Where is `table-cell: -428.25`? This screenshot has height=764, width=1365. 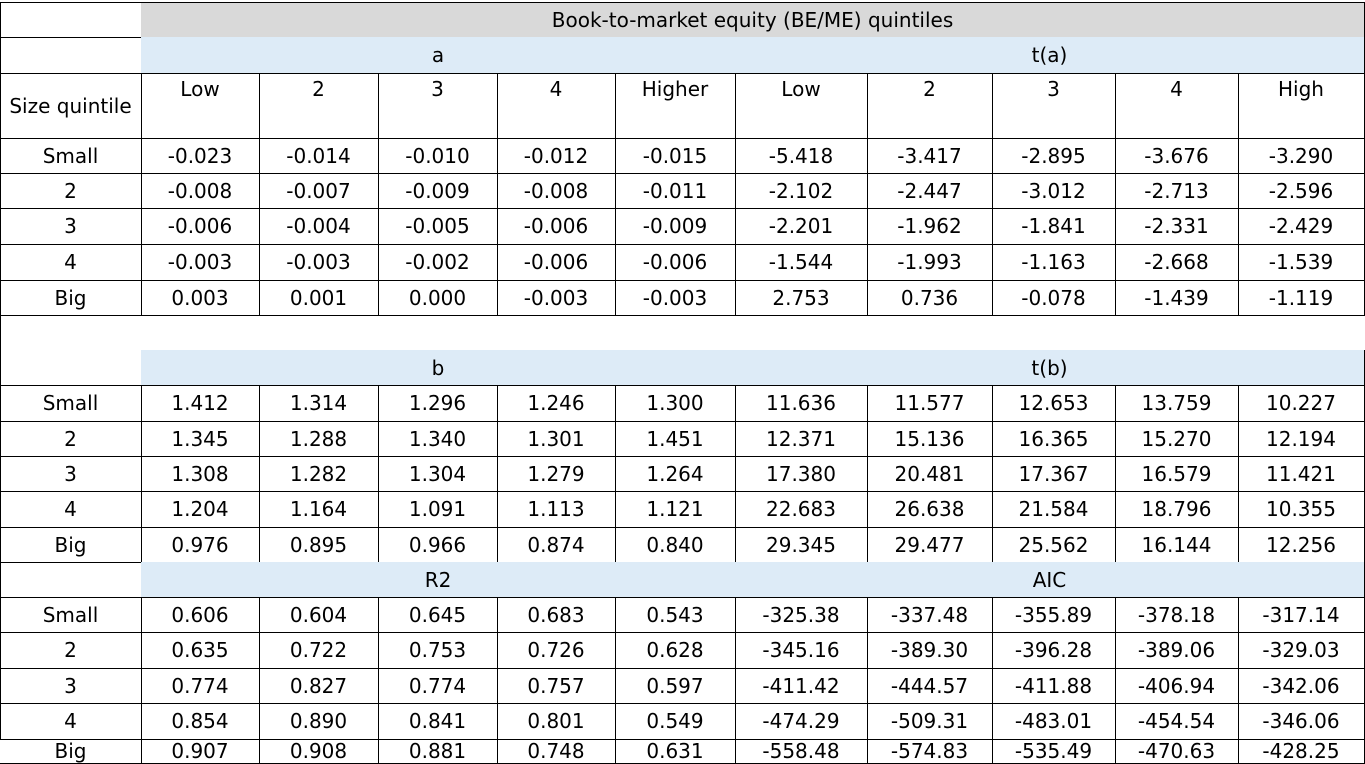 table-cell: -428.25 is located at coordinates (1301, 751).